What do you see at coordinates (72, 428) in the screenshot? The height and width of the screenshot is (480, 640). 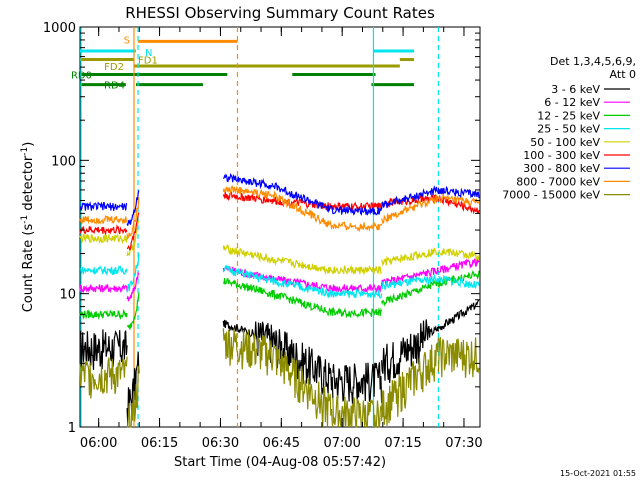 I see `y-tick-label: 1` at bounding box center [72, 428].